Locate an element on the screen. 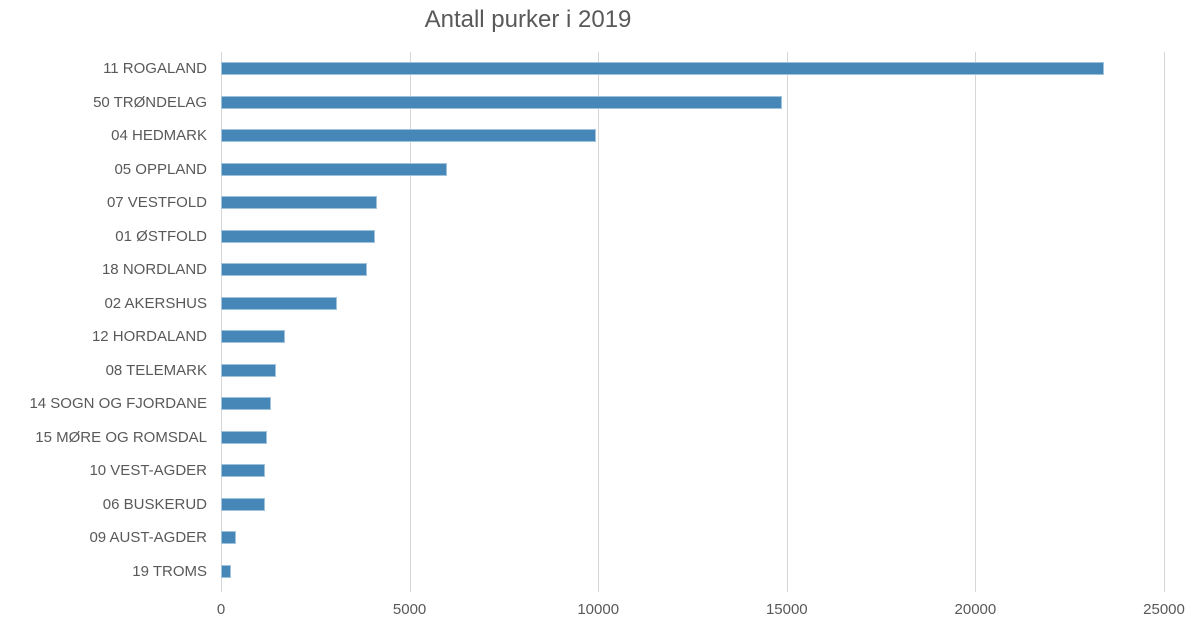 Image resolution: width=1200 pixels, height=642 pixels. x-tick-label: 10000 is located at coordinates (598, 609).